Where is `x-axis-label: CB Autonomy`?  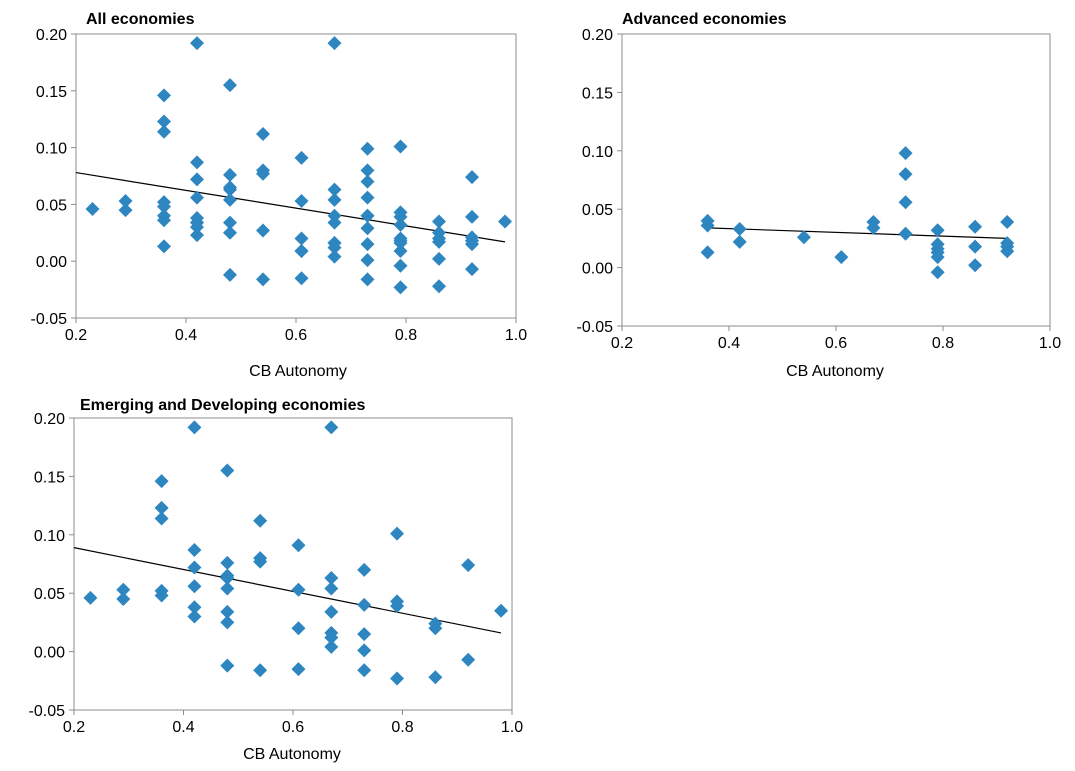
x-axis-label: CB Autonomy is located at coordinates (292, 754).